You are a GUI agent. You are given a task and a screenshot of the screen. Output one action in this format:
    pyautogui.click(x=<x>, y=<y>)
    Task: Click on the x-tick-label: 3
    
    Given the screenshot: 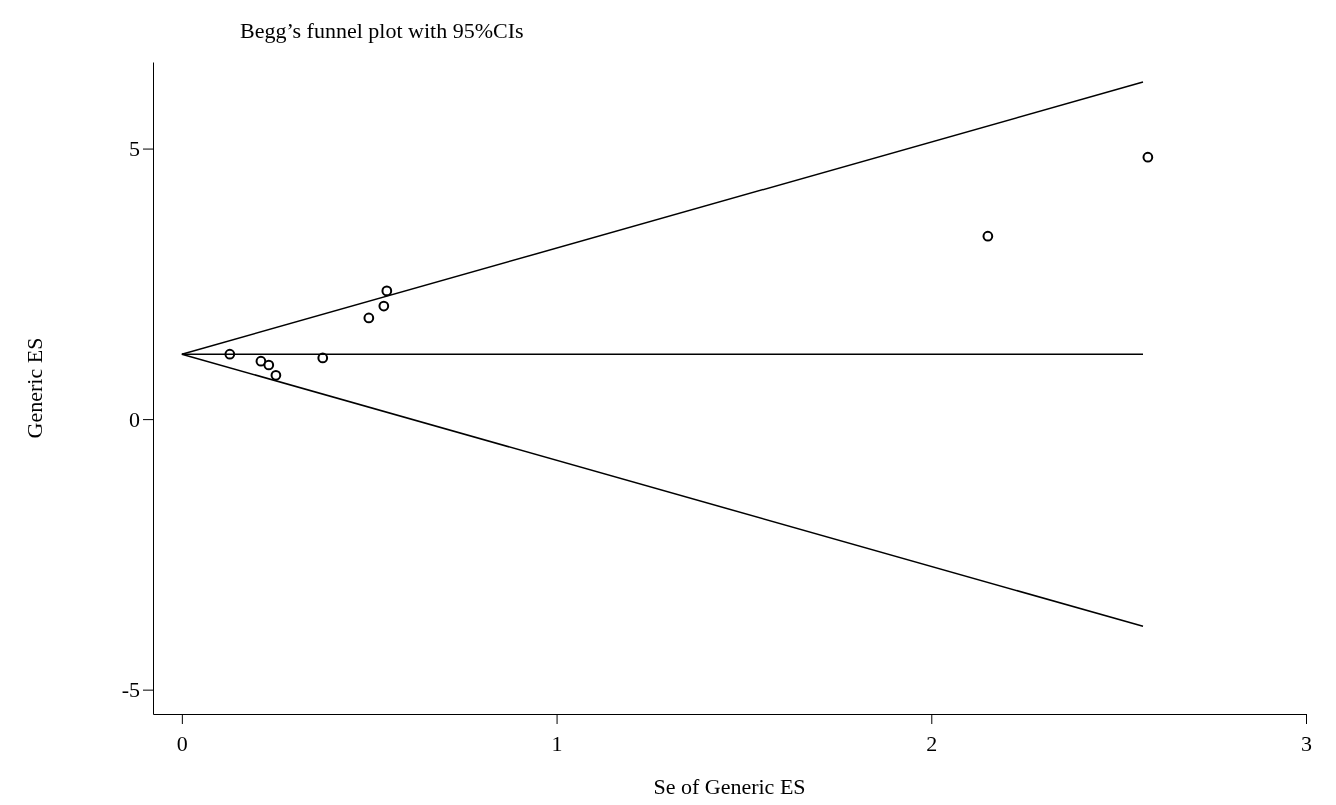 What is the action you would take?
    pyautogui.click(x=1306, y=744)
    